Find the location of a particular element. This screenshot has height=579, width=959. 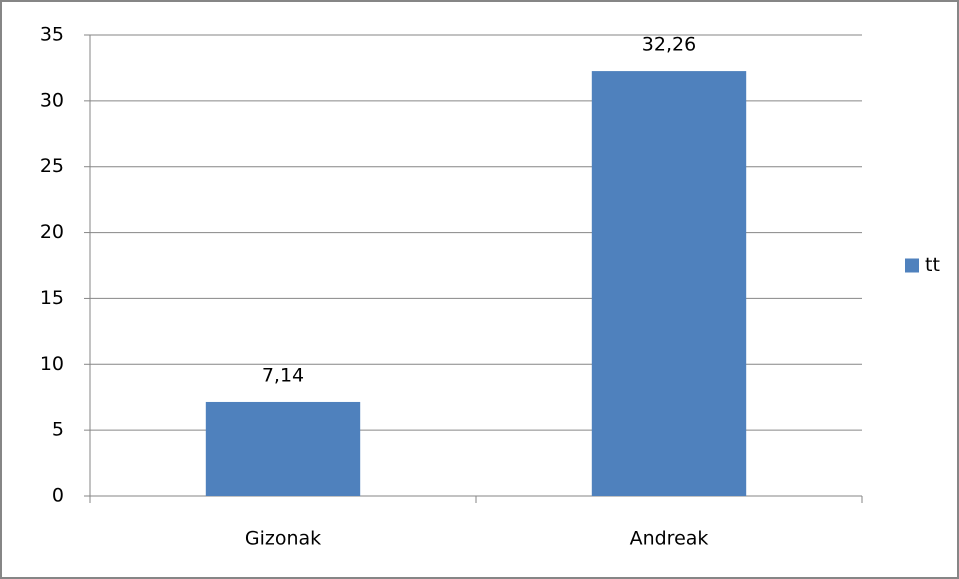

y-tick-label: 25 is located at coordinates (52, 166).